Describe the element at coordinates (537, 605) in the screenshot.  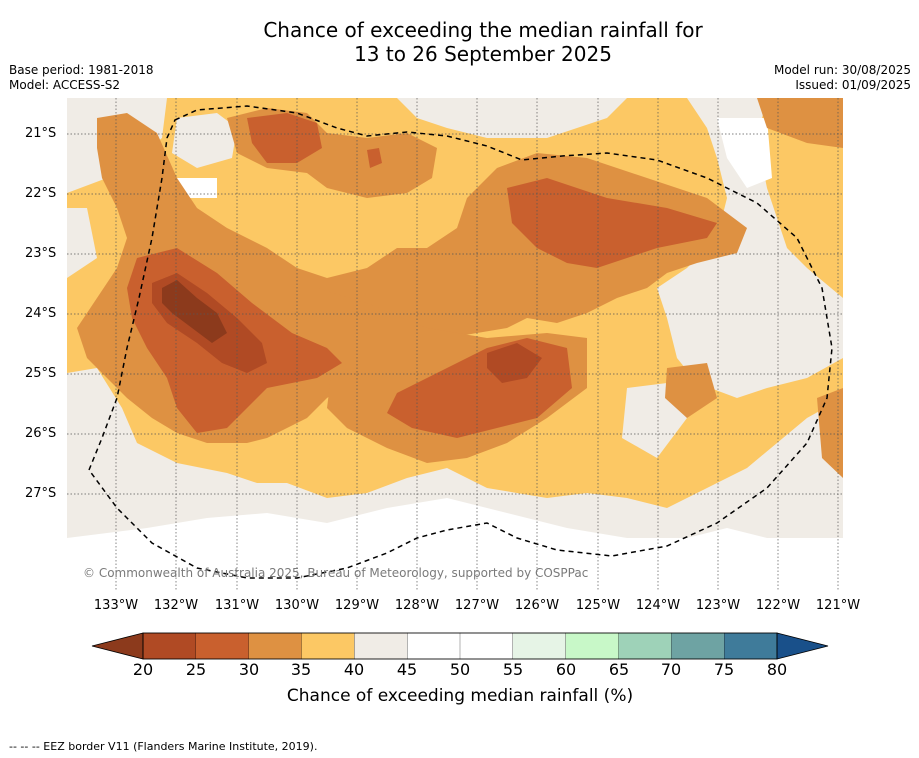
I see `lon-label-126: 126°W` at that location.